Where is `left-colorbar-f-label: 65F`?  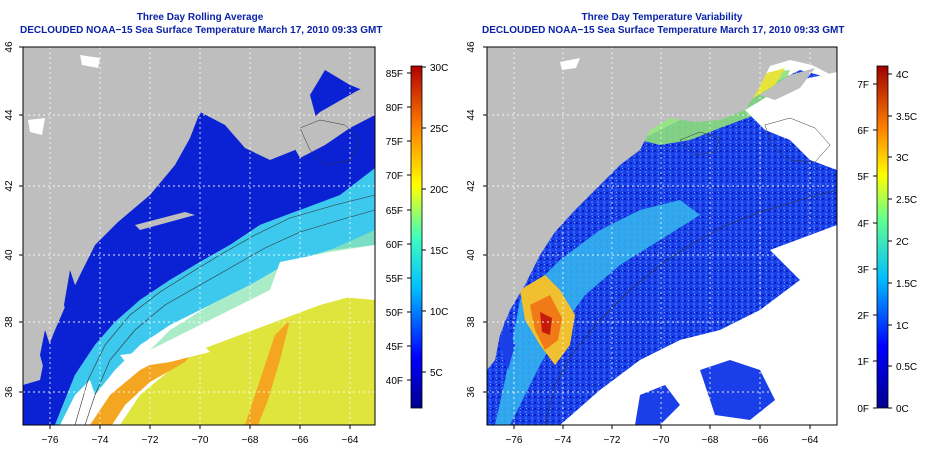
left-colorbar-f-label: 65F is located at coordinates (394, 211).